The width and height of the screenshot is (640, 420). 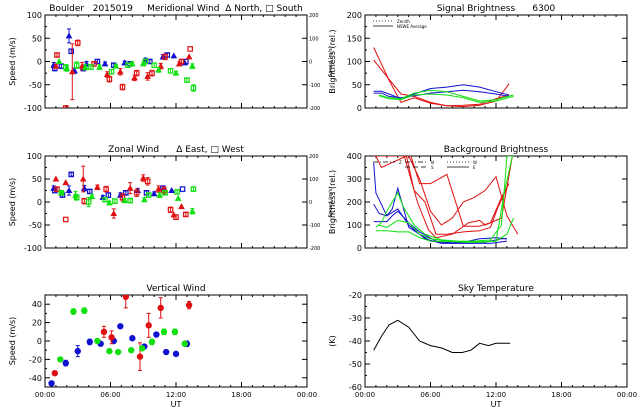 What do you see at coordinates (355, 387) in the screenshot?
I see `y-tick-label: -60` at bounding box center [355, 387].